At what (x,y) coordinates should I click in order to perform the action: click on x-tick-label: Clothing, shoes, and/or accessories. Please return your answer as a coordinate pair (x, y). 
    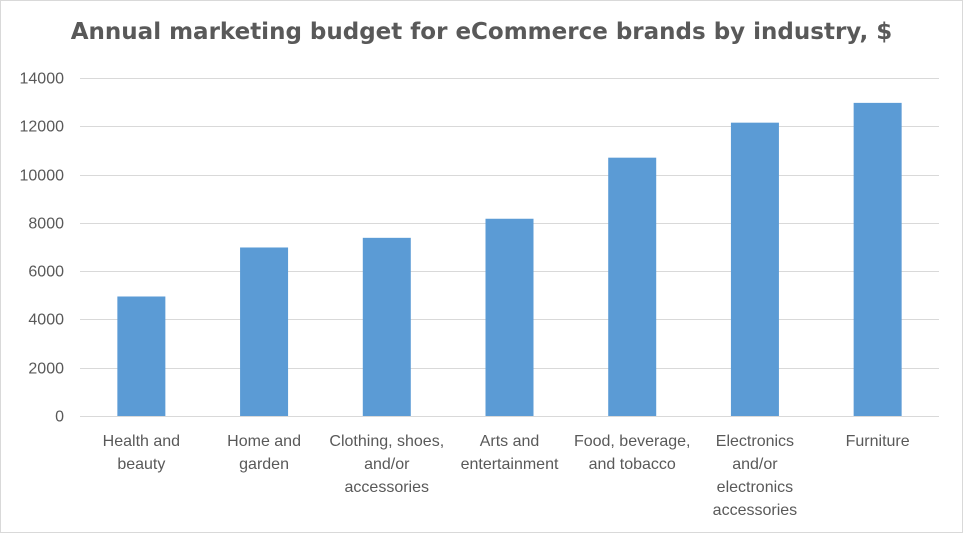
    Looking at the image, I should click on (386, 464).